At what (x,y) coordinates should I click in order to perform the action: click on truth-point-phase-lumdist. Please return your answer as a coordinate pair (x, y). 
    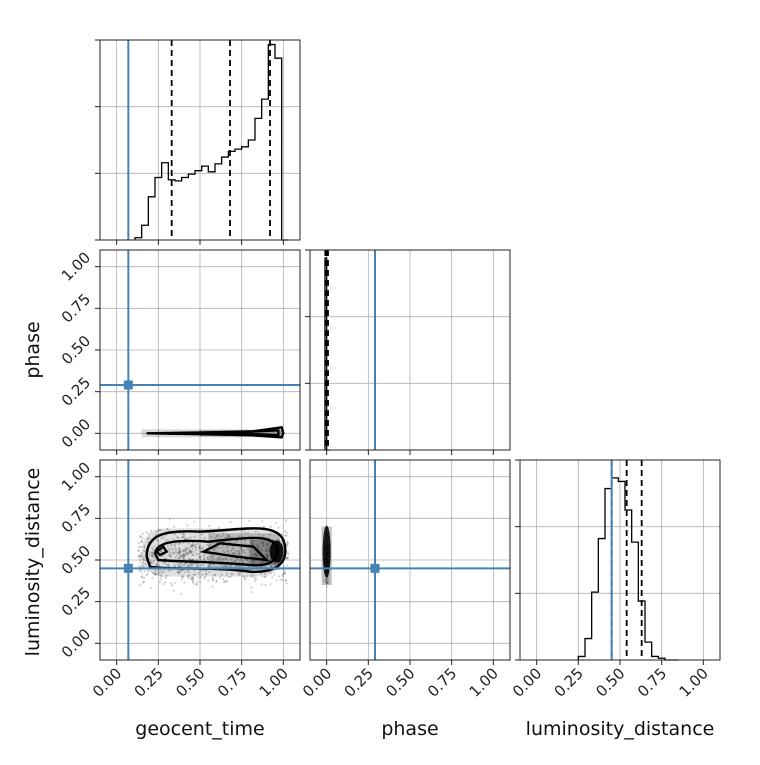
    Looking at the image, I should click on (375, 568).